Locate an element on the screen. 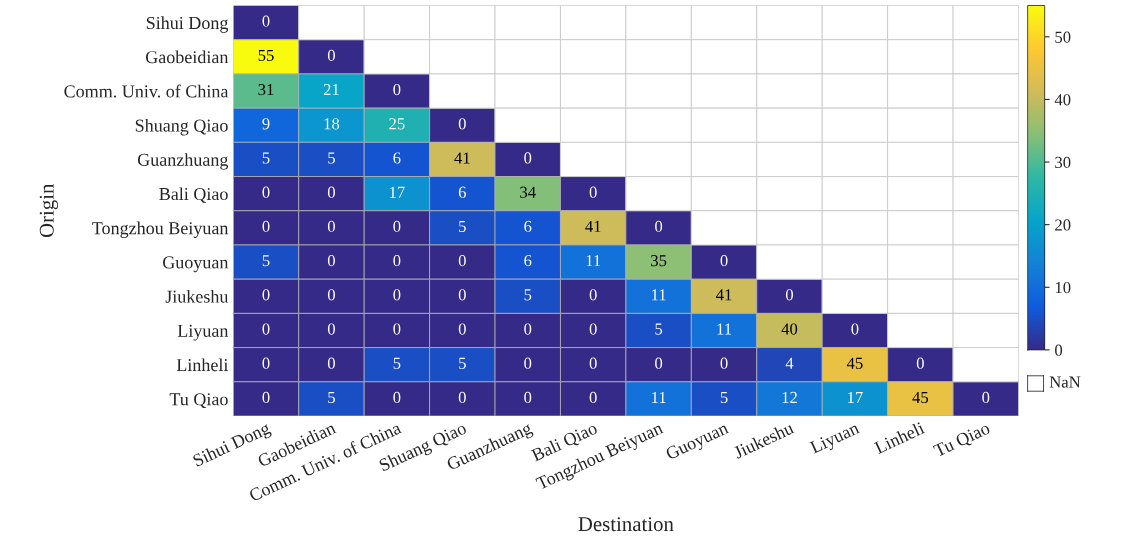 This screenshot has height=551, width=1138. data-label: 40 is located at coordinates (789, 329).